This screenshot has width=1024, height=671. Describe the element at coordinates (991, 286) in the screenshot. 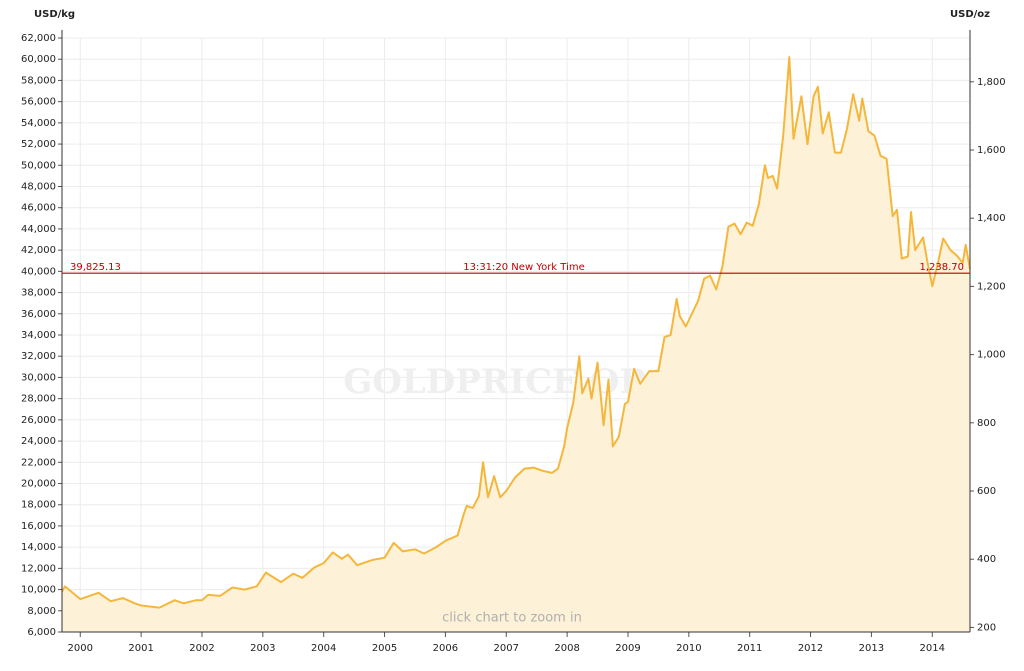

I see `y2-tick-label: 1,200` at that location.